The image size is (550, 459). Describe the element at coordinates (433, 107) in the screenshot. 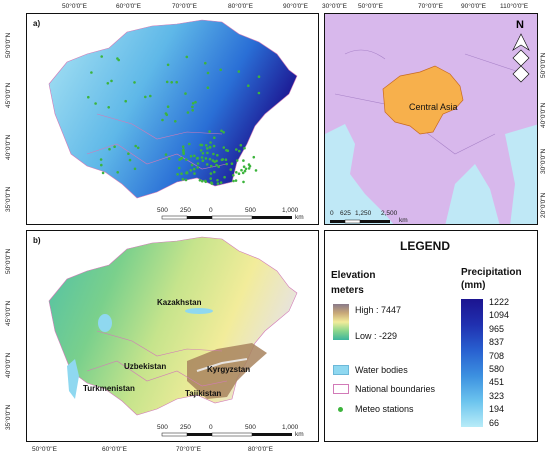

I see `central-asia-label: Central Asia` at that location.